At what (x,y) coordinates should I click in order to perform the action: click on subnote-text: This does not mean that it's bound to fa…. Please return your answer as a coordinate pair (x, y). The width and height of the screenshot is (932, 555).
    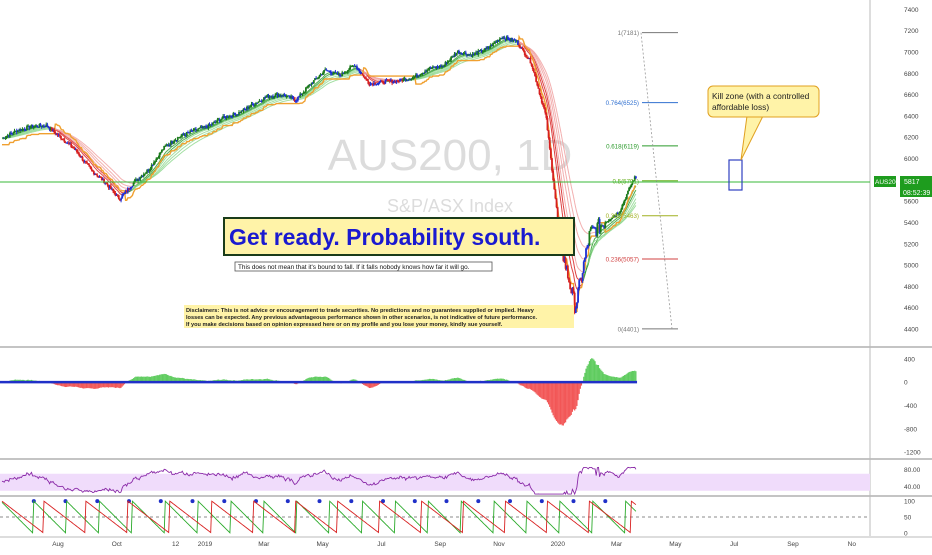
    Looking at the image, I should click on (354, 267).